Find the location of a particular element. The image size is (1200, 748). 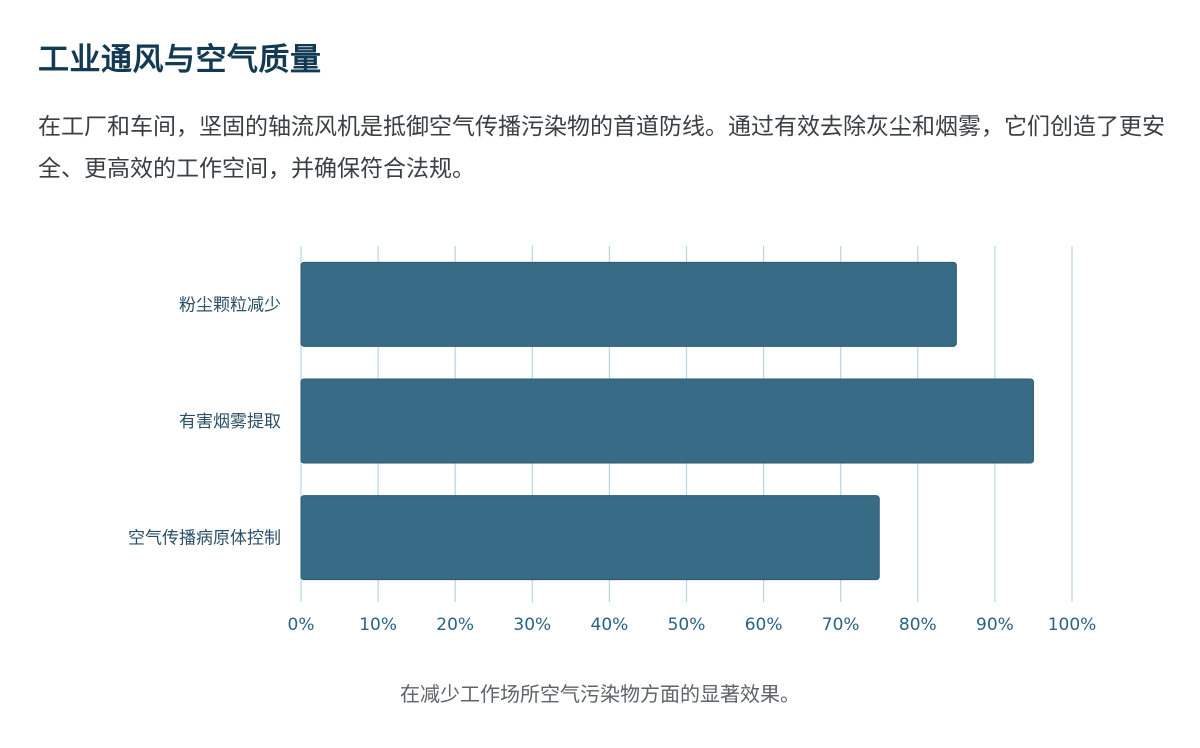

x-tick-label: 10% is located at coordinates (378, 625).